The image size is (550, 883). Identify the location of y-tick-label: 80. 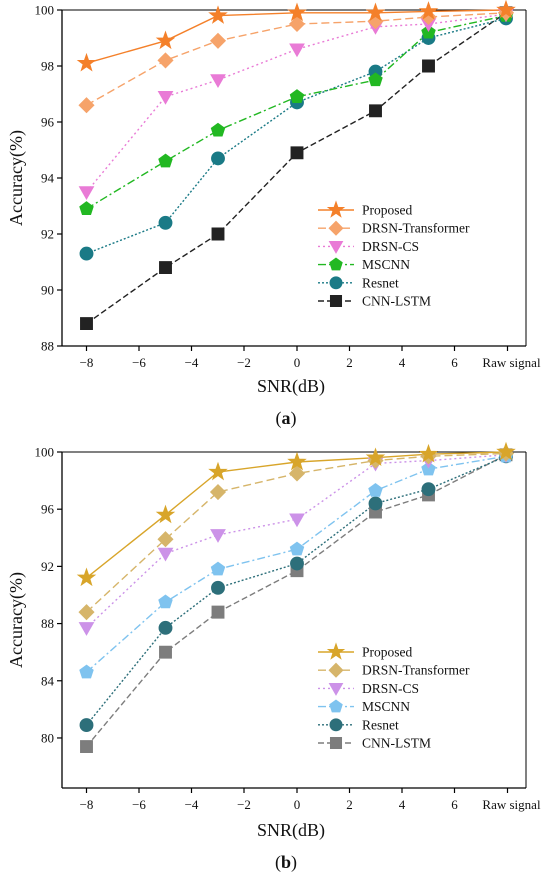
(47, 737).